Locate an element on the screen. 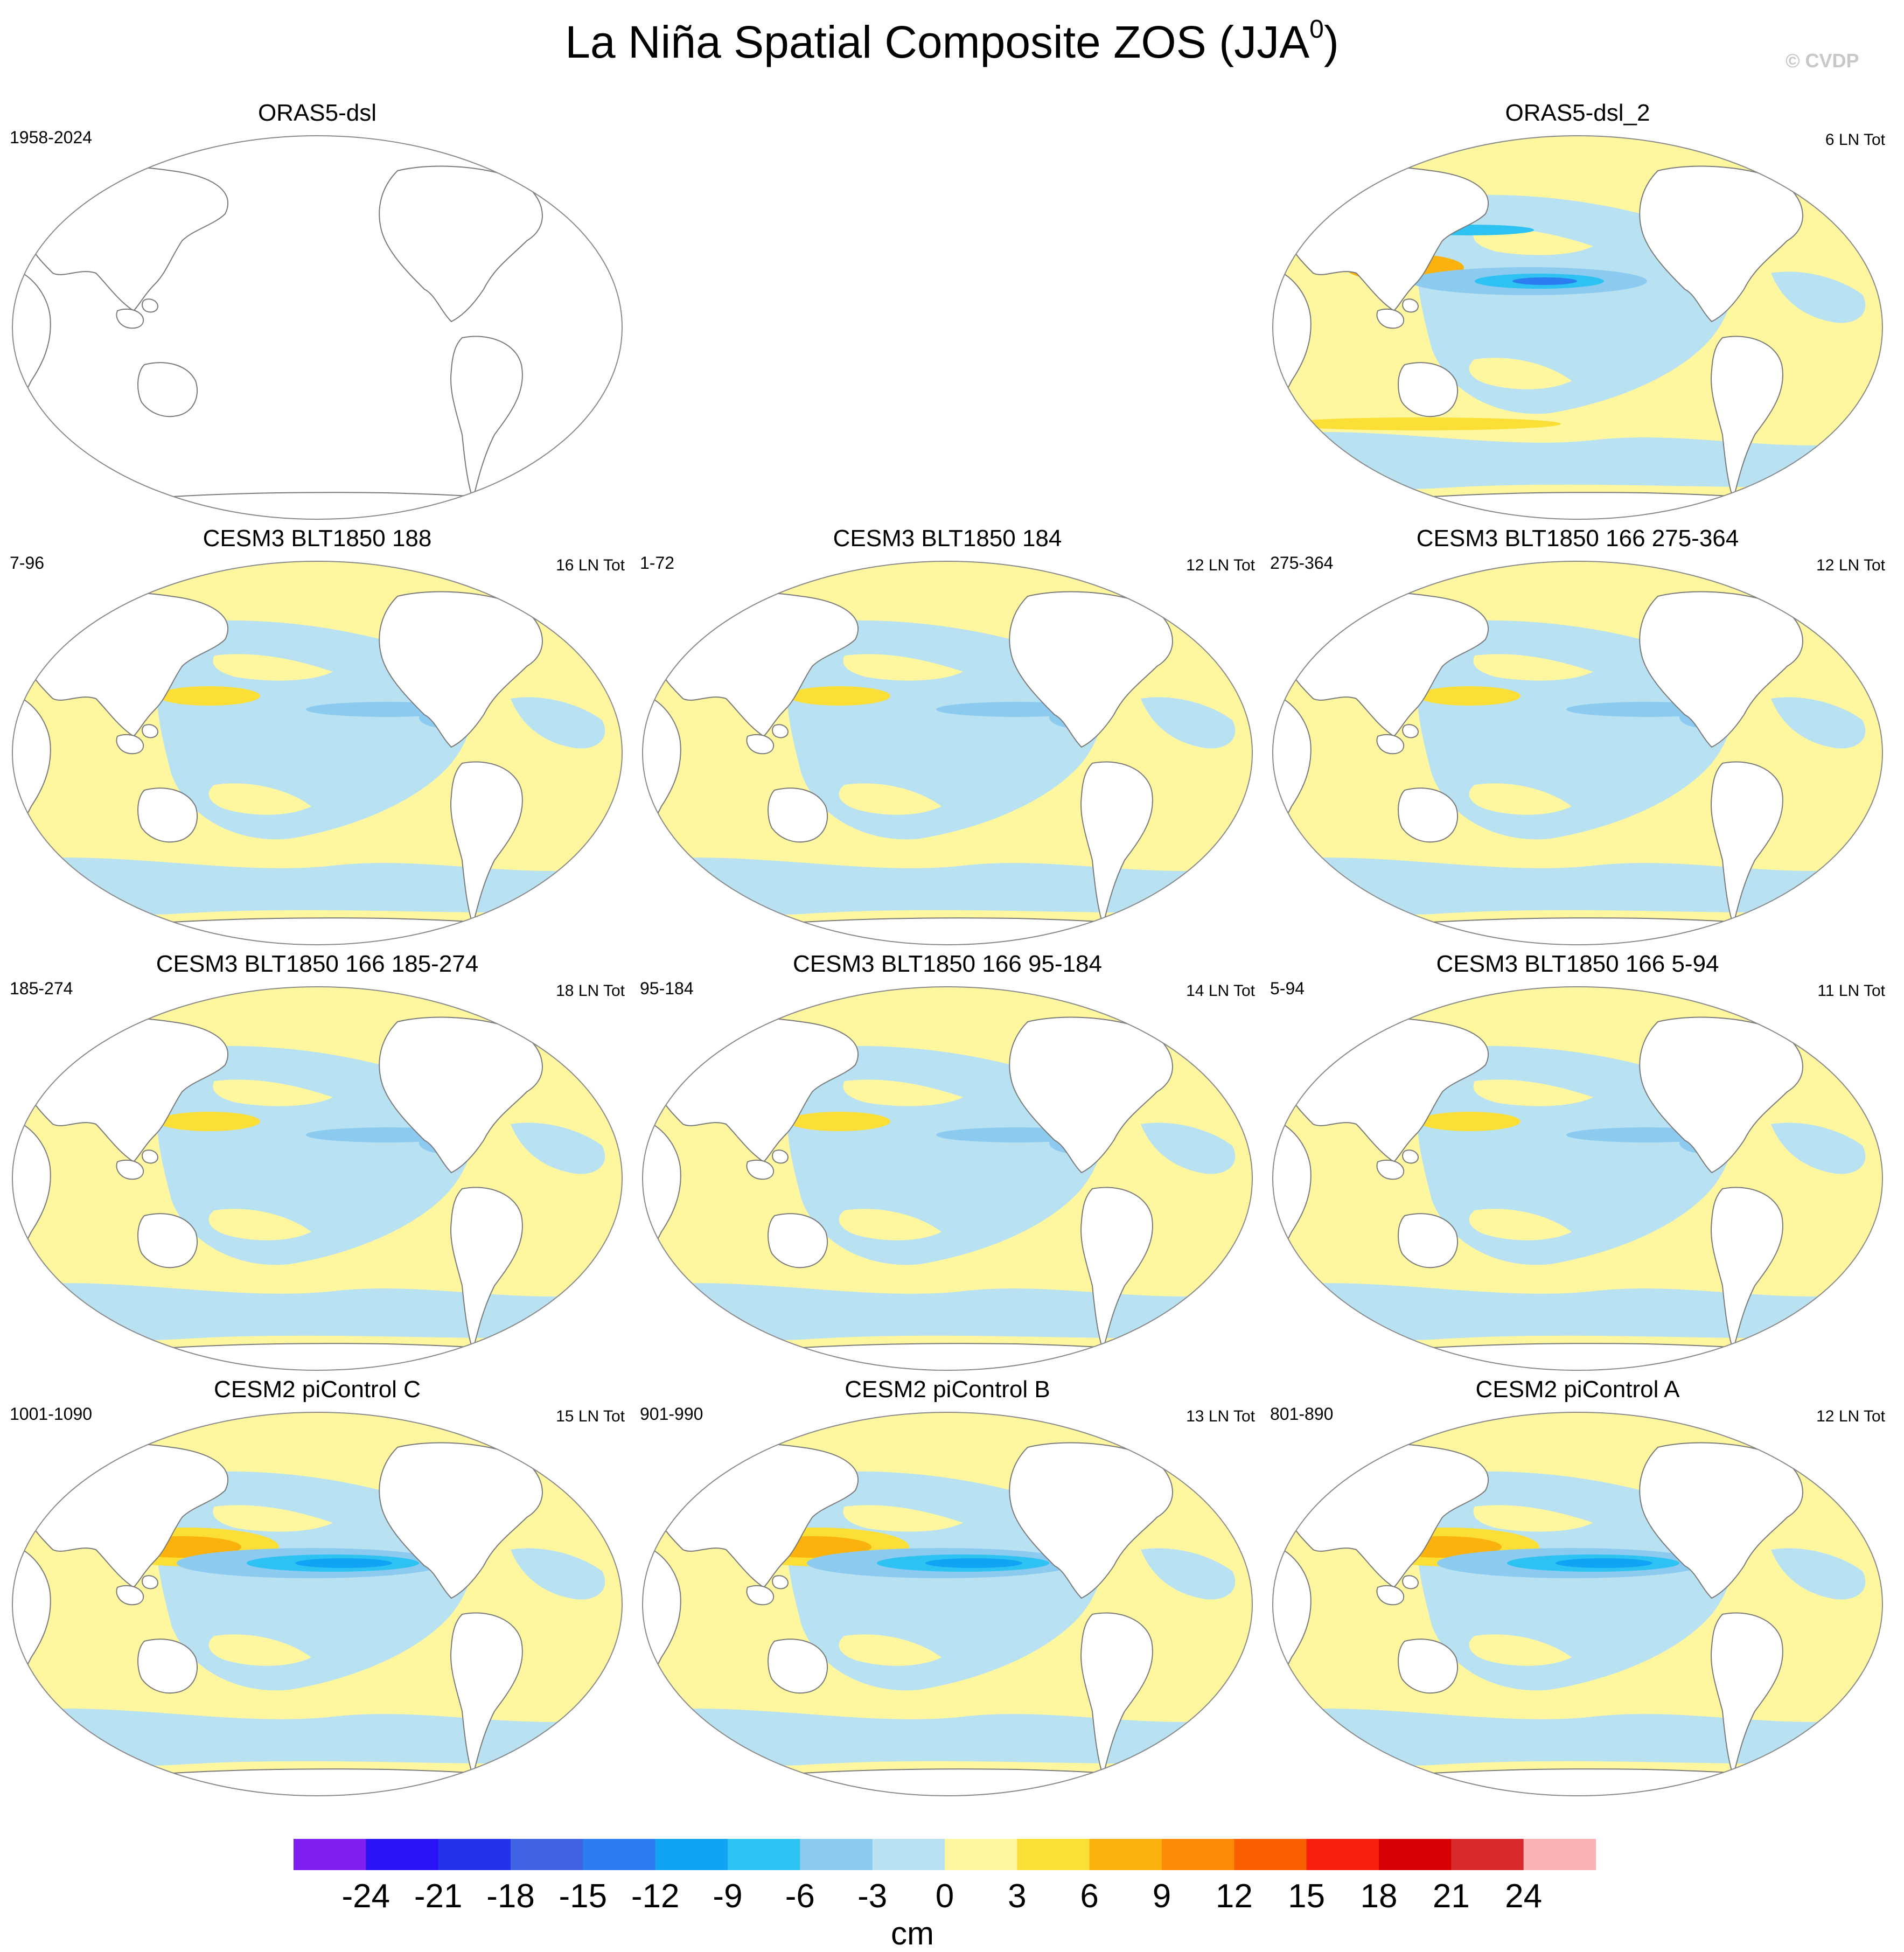  panel-period: 901-990 is located at coordinates (671, 1414).